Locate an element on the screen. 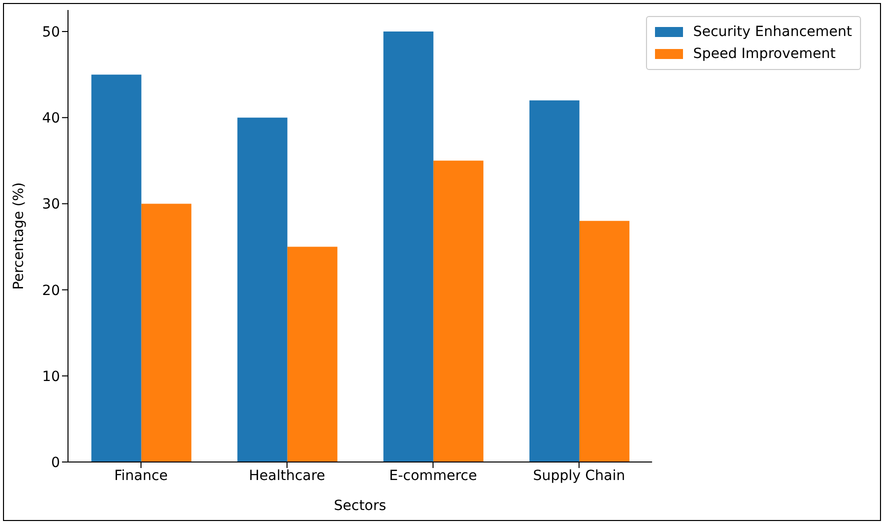  legend-label: Speed Improvement is located at coordinates (764, 54).